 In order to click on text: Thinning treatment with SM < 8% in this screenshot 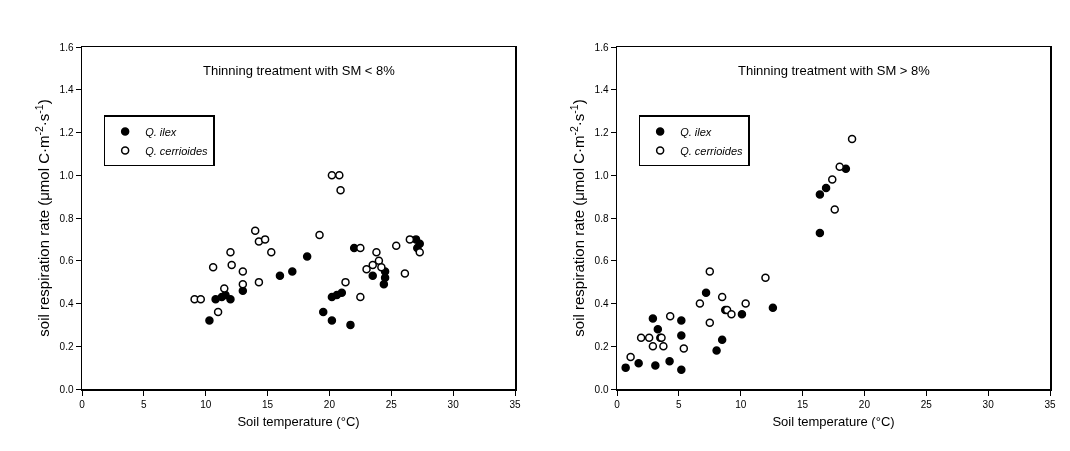, I will do `click(299, 70)`.